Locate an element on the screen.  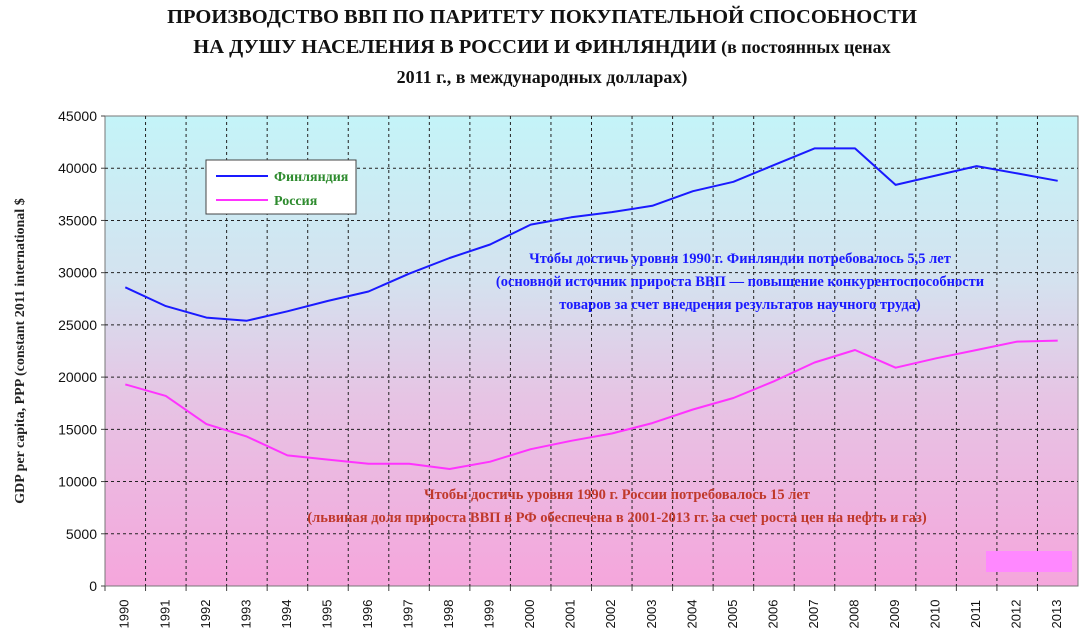
x-tick-label: 2006 is located at coordinates (772, 614).